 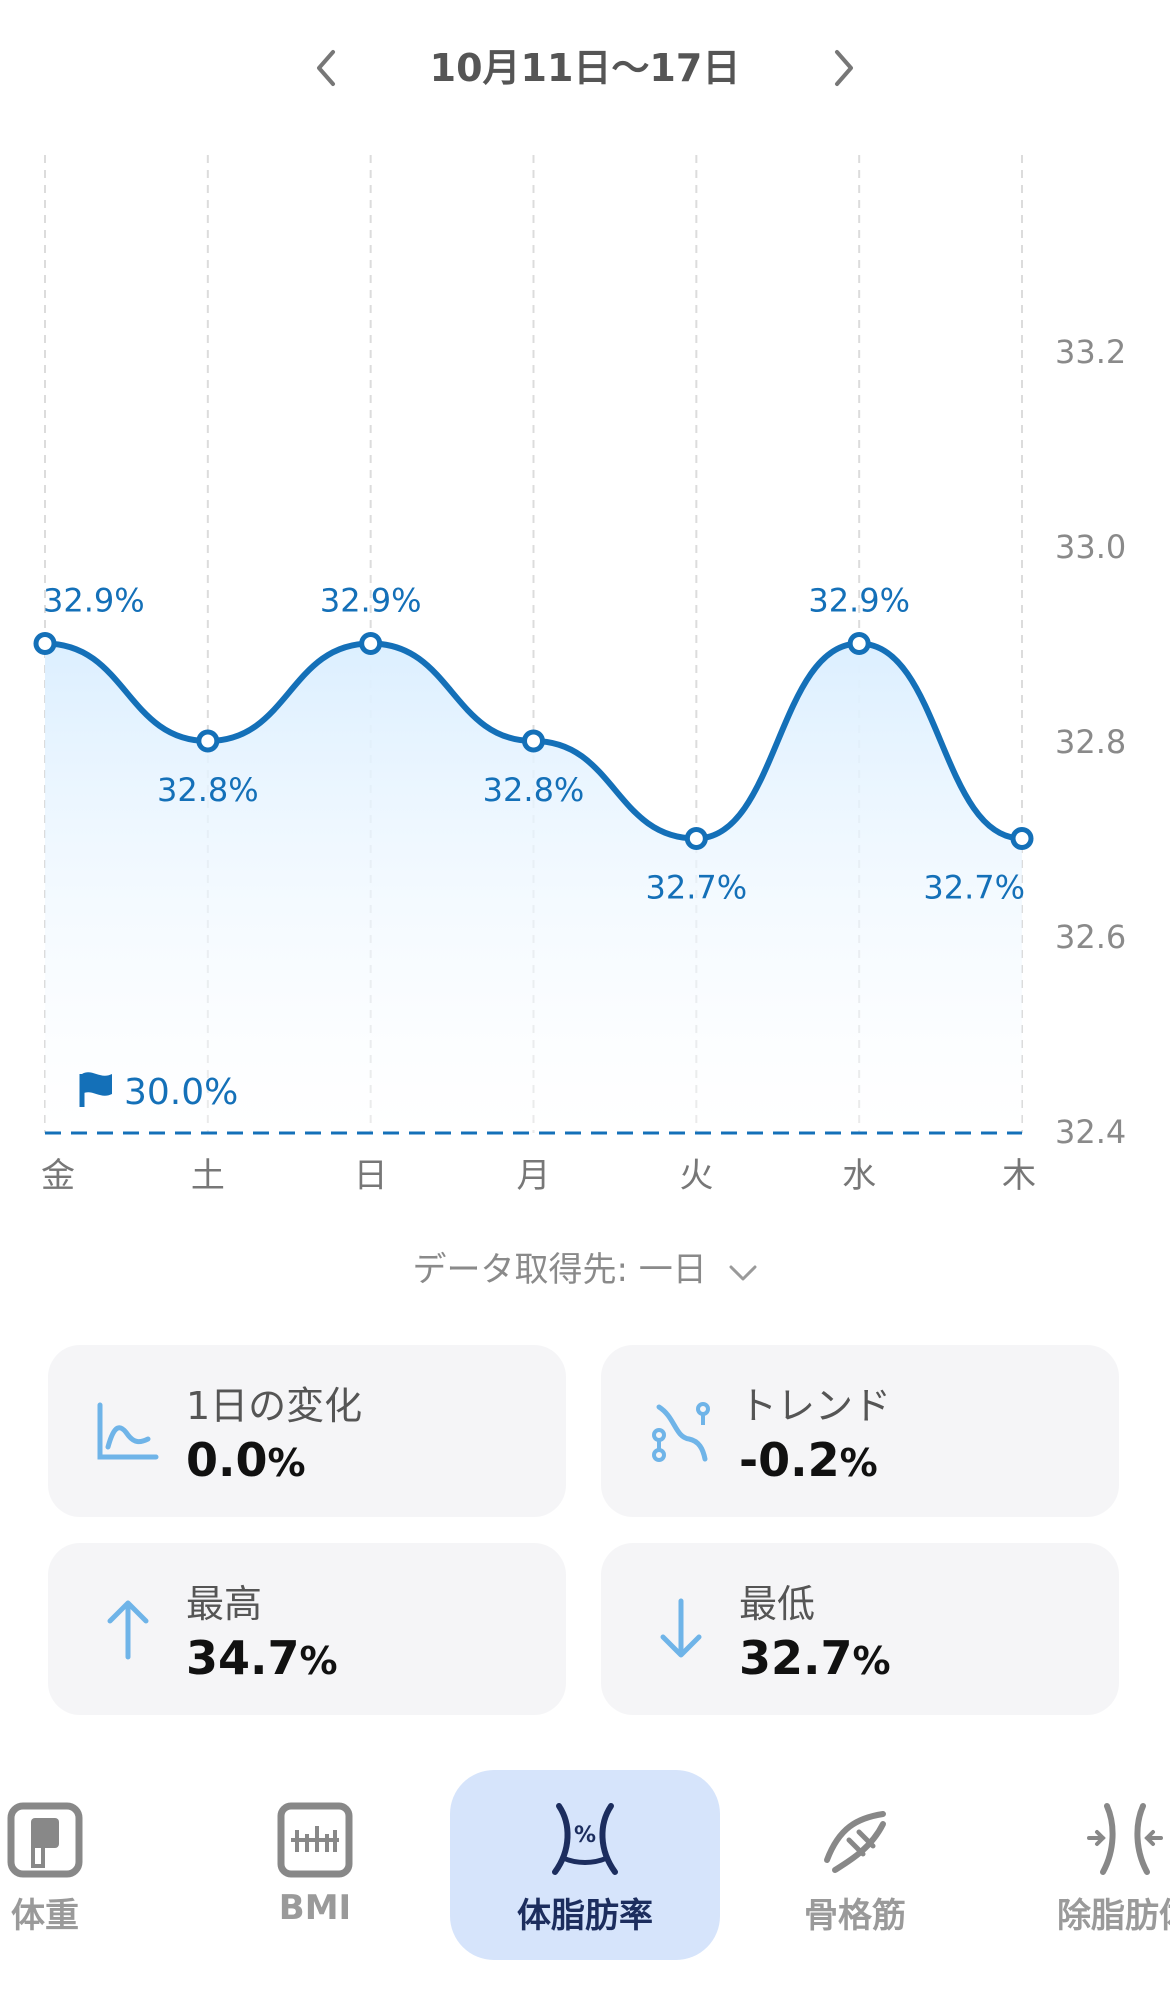 I want to click on muscle-icon, so click(x=855, y=1842).